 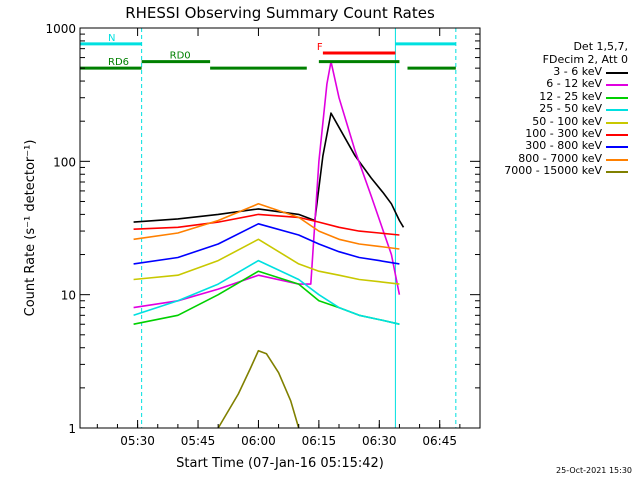 What do you see at coordinates (570, 109) in the screenshot?
I see `legend-label-3: 25 - 50 keV` at bounding box center [570, 109].